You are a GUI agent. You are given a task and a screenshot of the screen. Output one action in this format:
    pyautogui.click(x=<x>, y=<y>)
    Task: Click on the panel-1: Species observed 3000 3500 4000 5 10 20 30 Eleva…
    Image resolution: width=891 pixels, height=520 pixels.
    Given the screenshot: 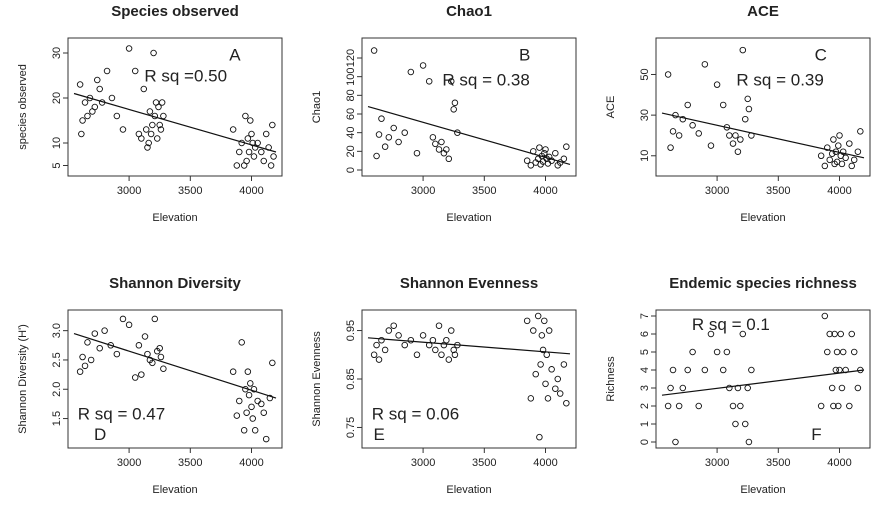 What is the action you would take?
    pyautogui.click(x=150, y=113)
    